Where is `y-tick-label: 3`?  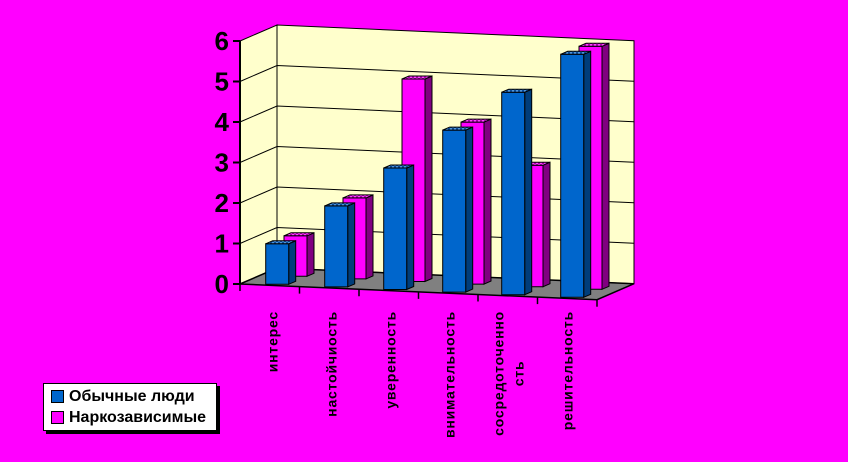
y-tick-label: 3 is located at coordinates (222, 163).